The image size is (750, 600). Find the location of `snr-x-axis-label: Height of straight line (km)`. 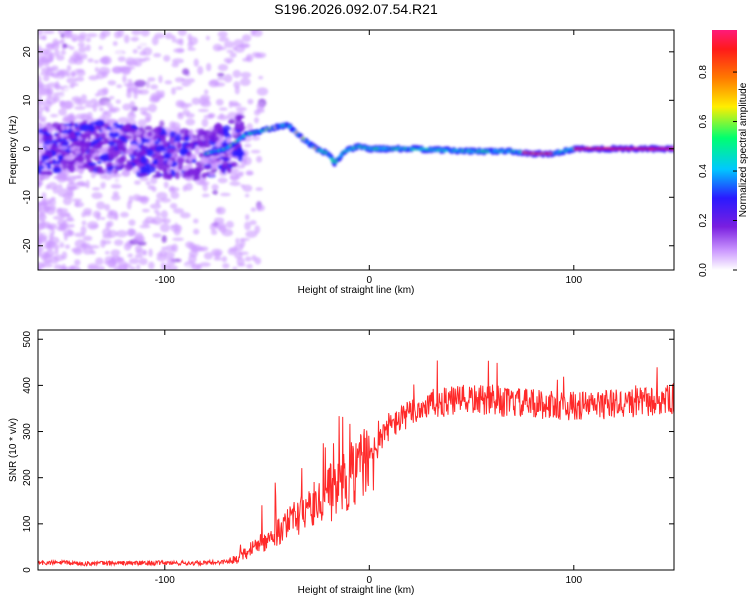

snr-x-axis-label: Height of straight line (km) is located at coordinates (356, 590).